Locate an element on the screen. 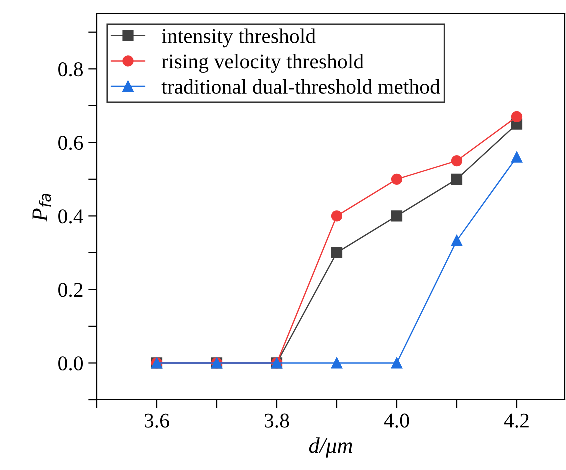 The image size is (566, 470). x-tick-label: 4.2 is located at coordinates (516, 421).